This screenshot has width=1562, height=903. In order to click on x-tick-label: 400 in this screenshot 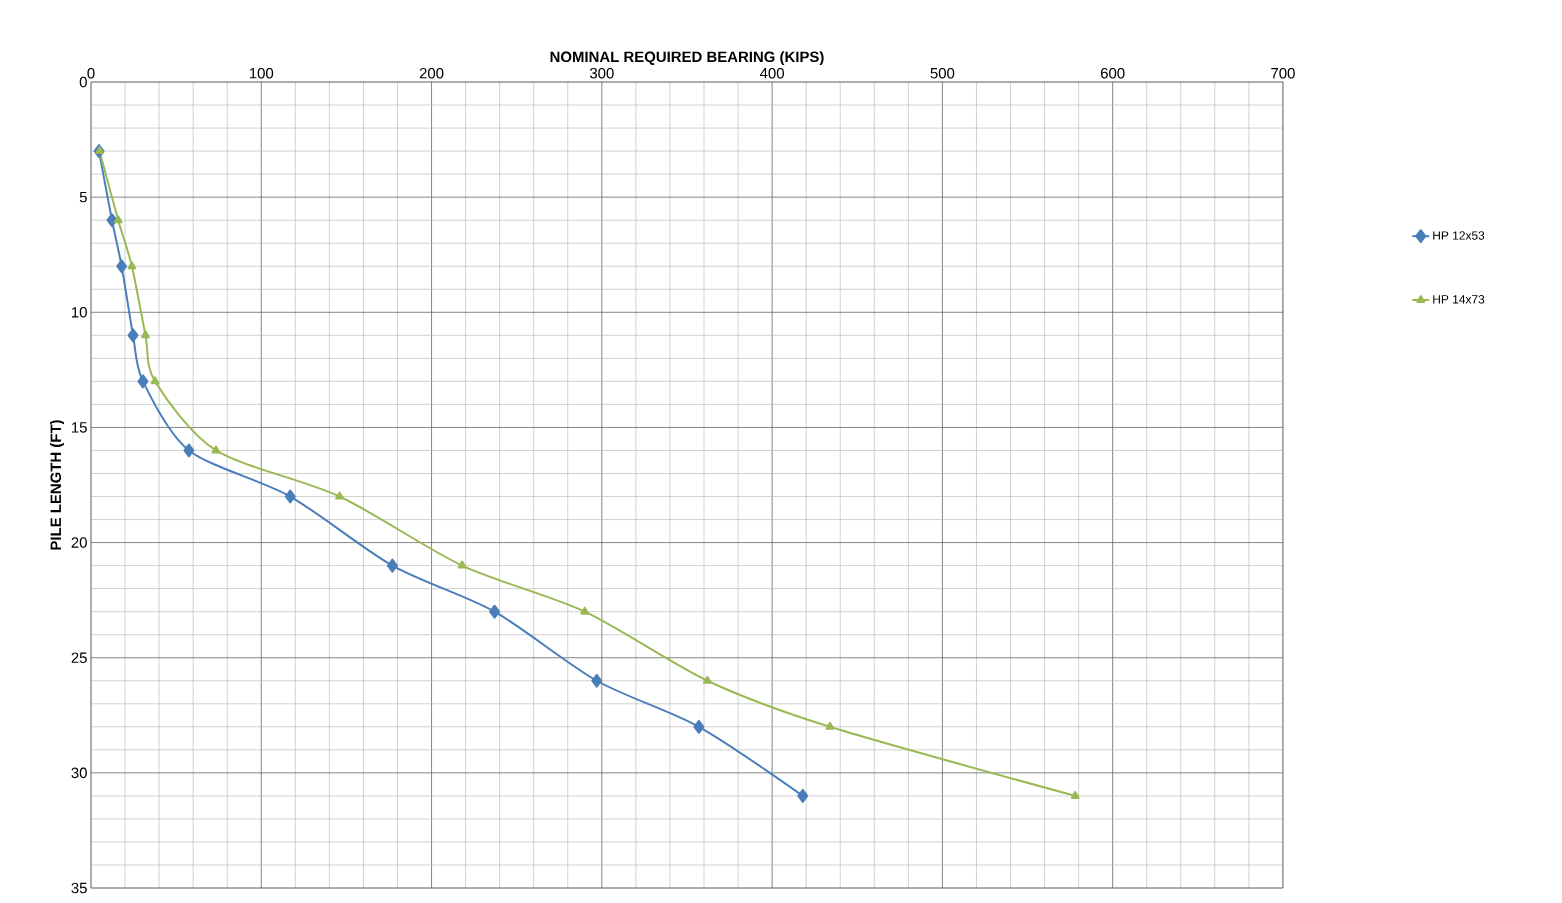, I will do `click(771, 73)`.